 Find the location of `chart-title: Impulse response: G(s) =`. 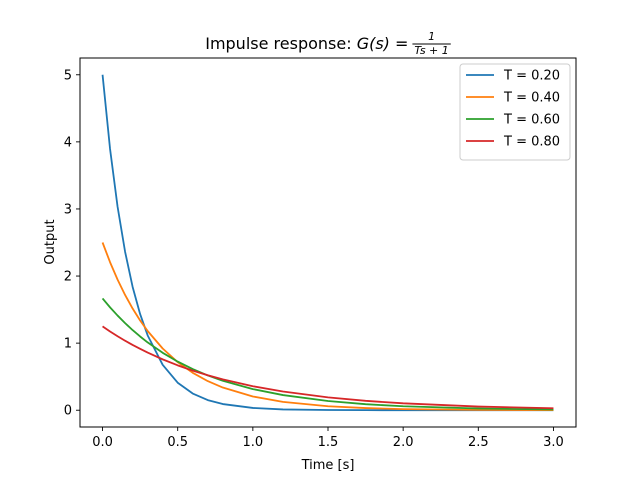

chart-title: Impulse response: G(s) = is located at coordinates (306, 43).